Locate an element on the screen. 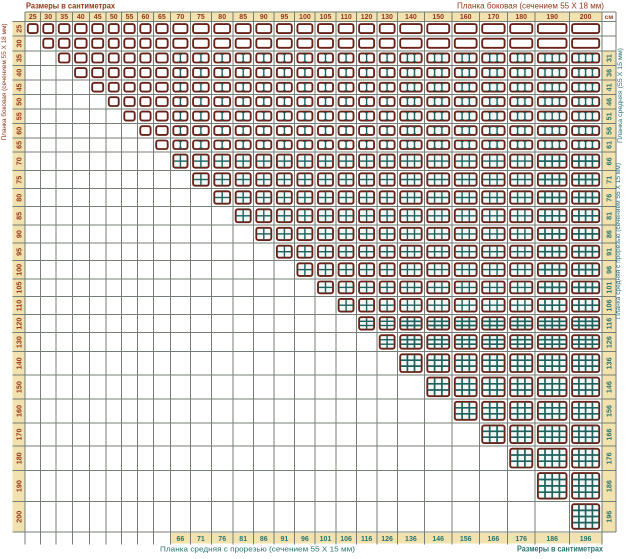 The width and height of the screenshot is (630, 559). svg-text: 186 is located at coordinates (609, 486).